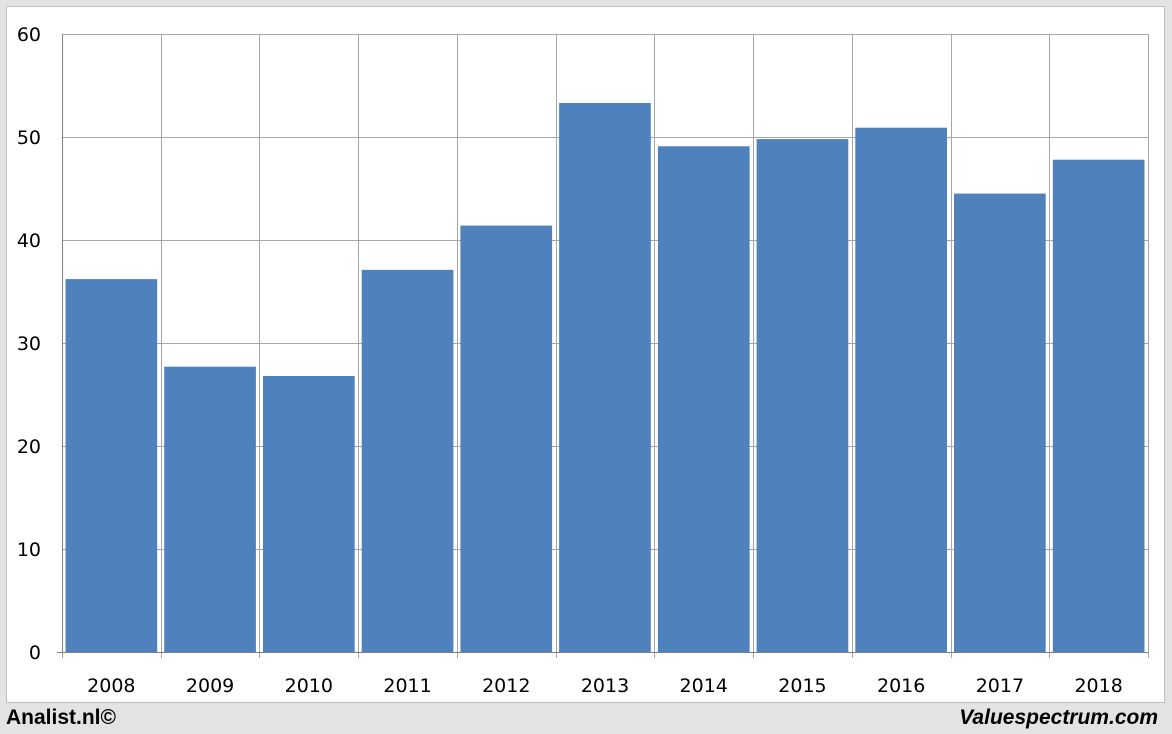  I want to click on x-tick-label-2009: 2009, so click(210, 686).